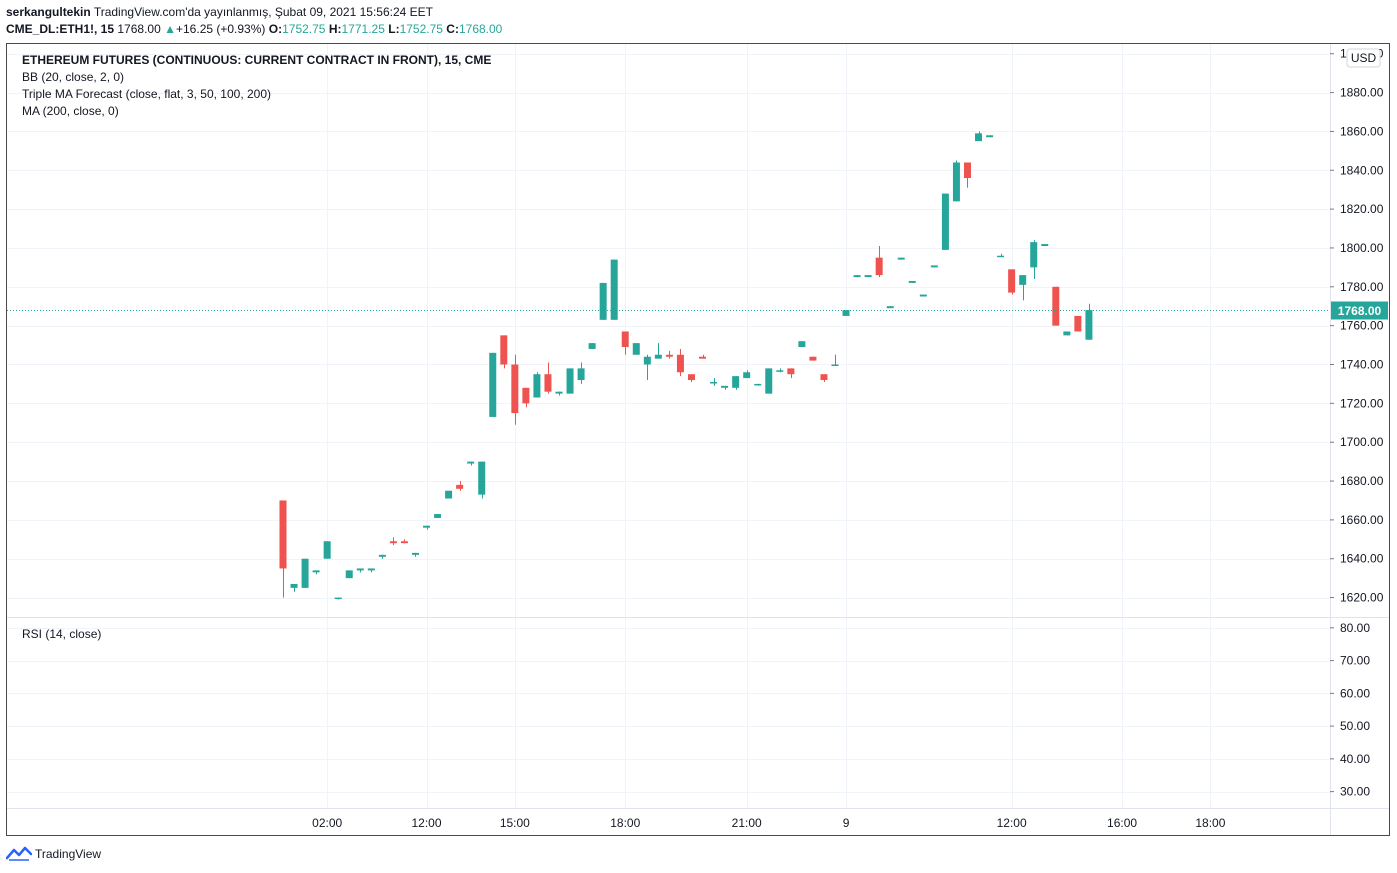 This screenshot has height=873, width=1397. What do you see at coordinates (394, 29) in the screenshot?
I see `low-label: L:` at bounding box center [394, 29].